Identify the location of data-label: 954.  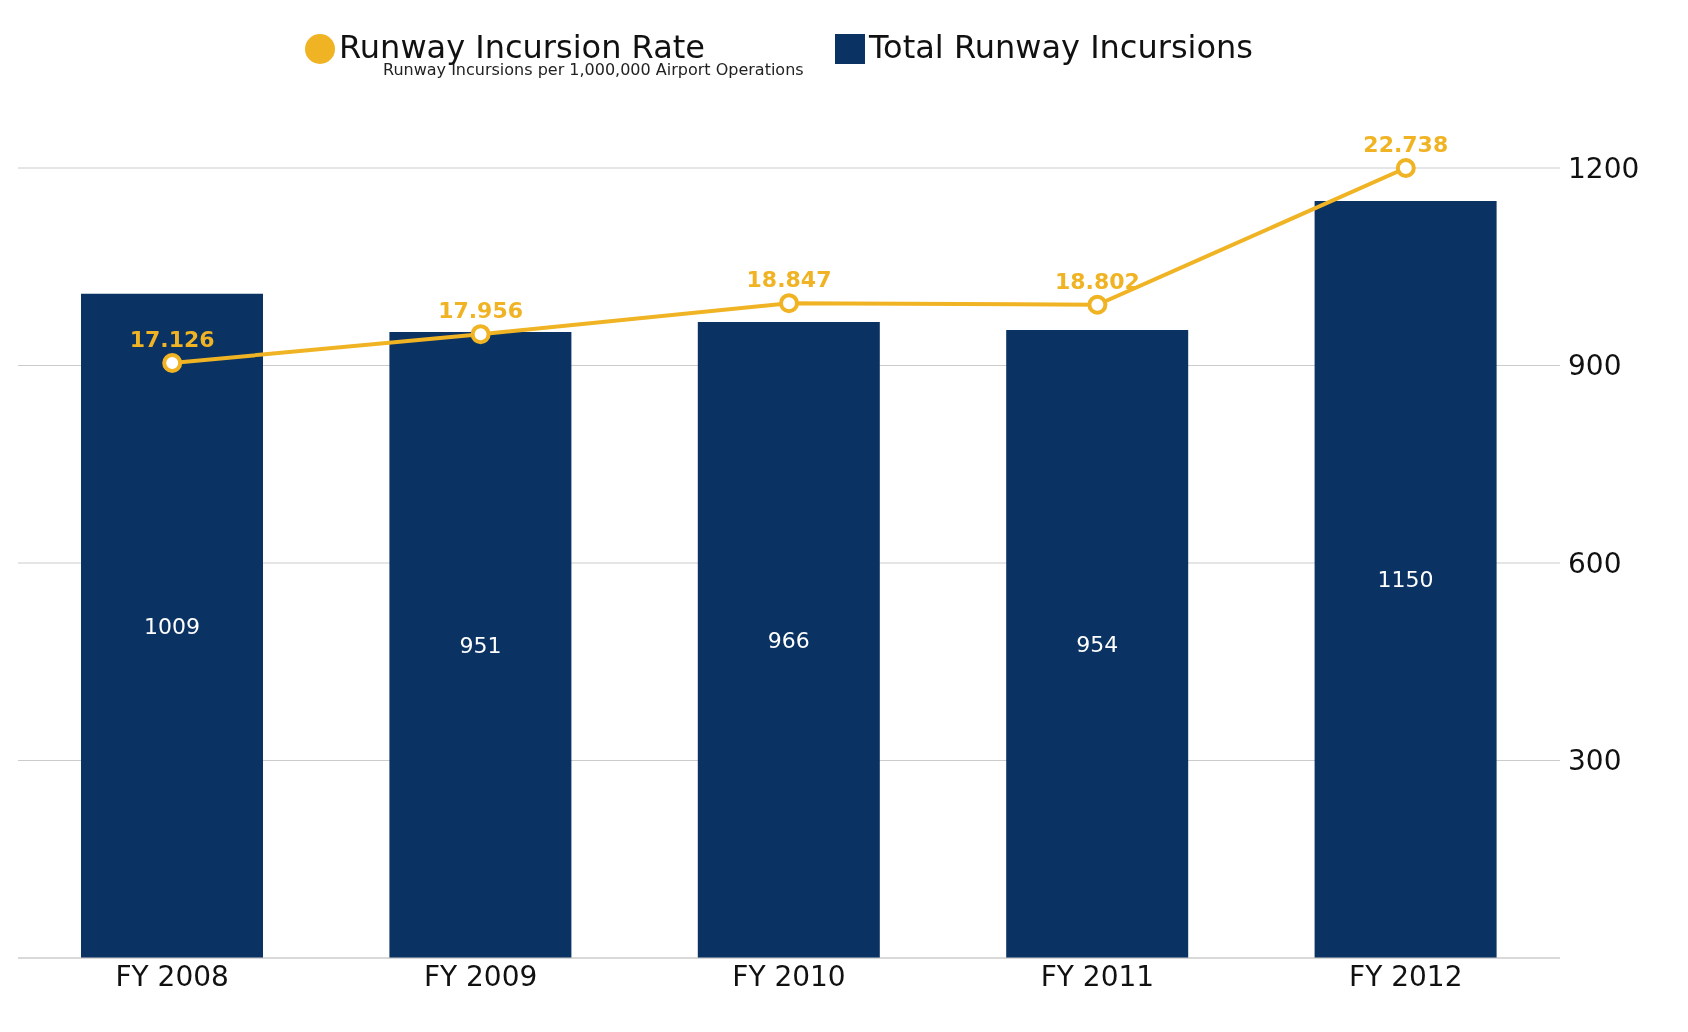
(1097, 644).